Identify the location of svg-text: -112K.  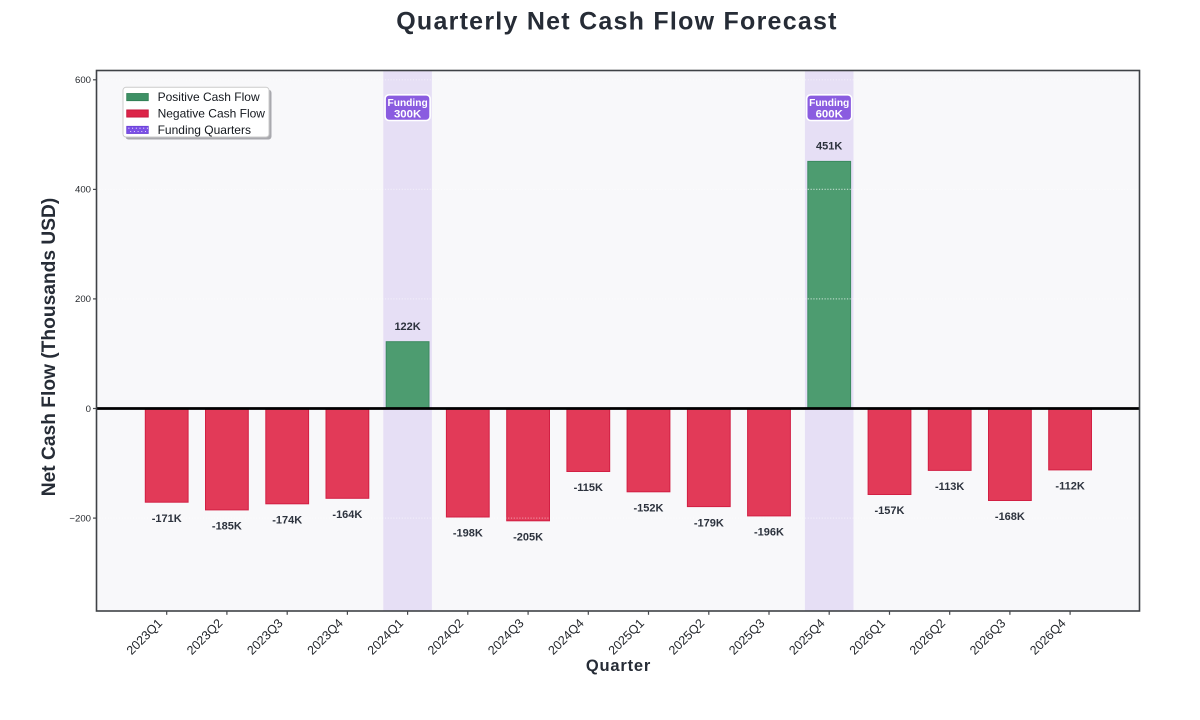
(1069, 487).